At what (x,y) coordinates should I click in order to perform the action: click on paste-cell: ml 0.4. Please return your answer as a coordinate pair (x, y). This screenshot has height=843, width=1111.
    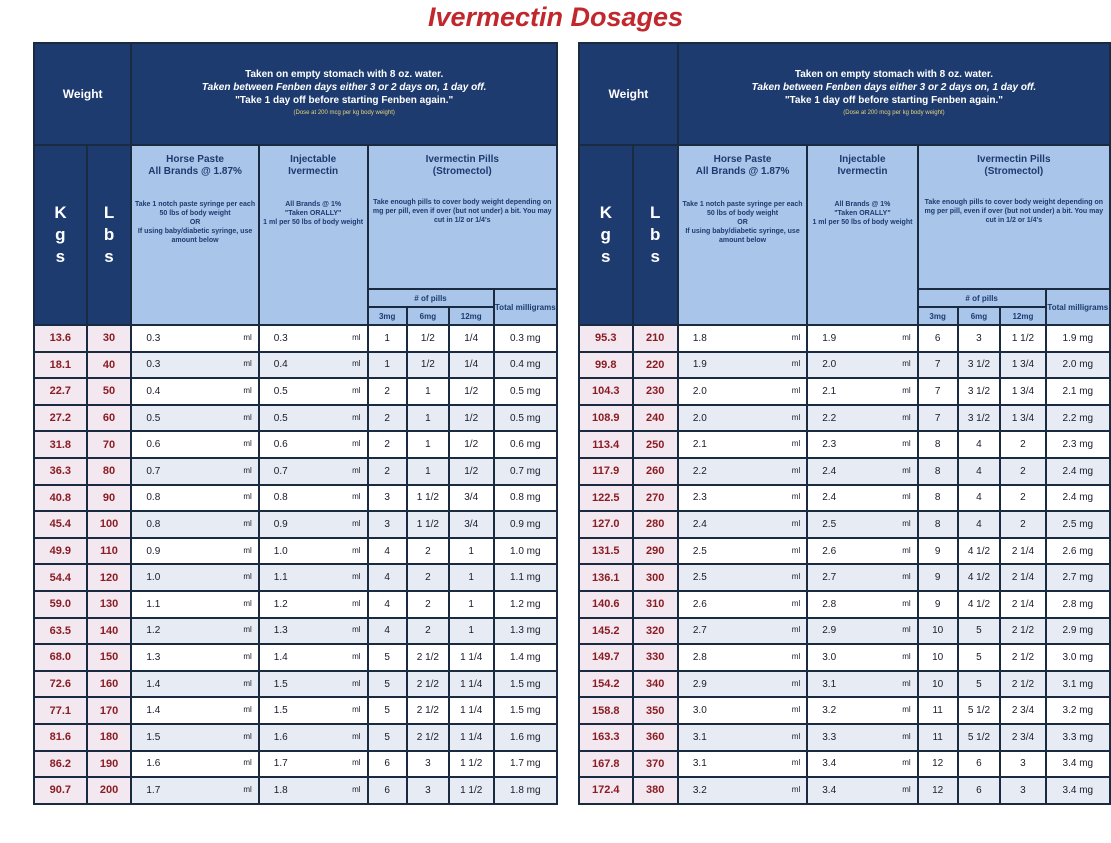
    Looking at the image, I should click on (195, 391).